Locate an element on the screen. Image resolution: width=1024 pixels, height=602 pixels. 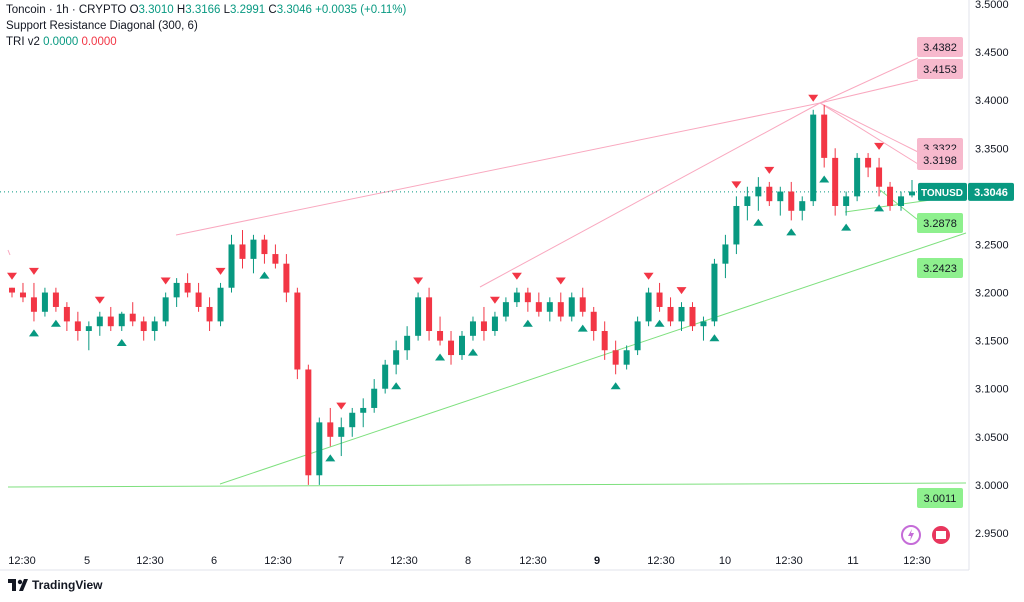
low-value: 3.2991 is located at coordinates (248, 10).